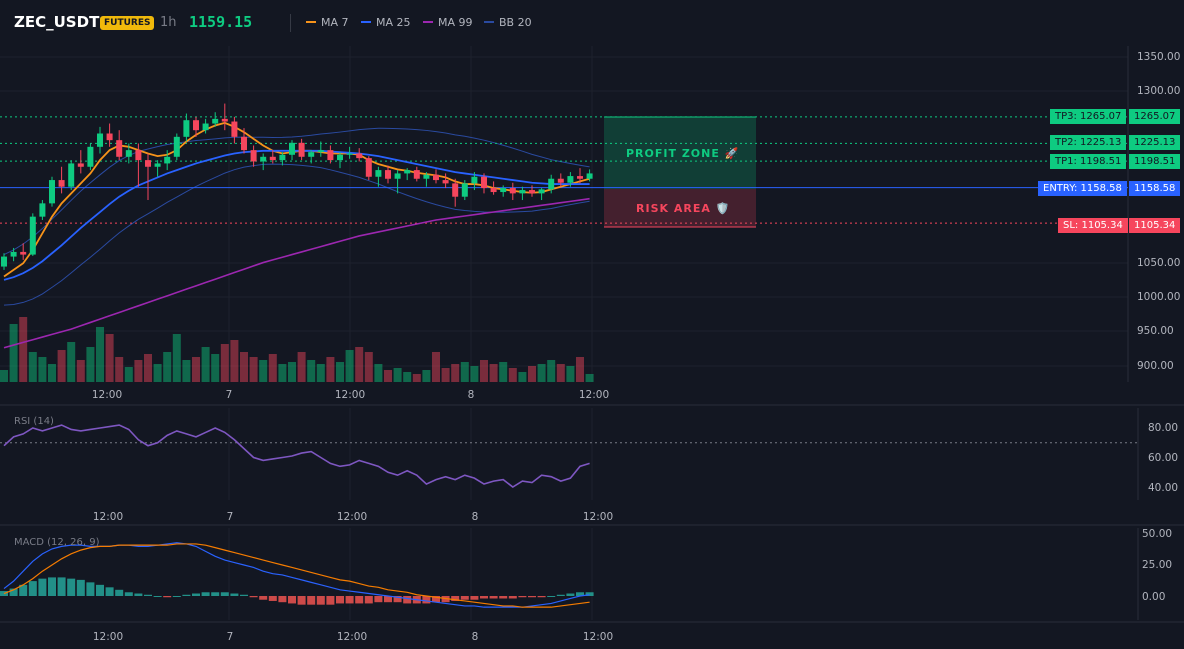  What do you see at coordinates (296, 456) in the screenshot?
I see `rsi-line` at bounding box center [296, 456].